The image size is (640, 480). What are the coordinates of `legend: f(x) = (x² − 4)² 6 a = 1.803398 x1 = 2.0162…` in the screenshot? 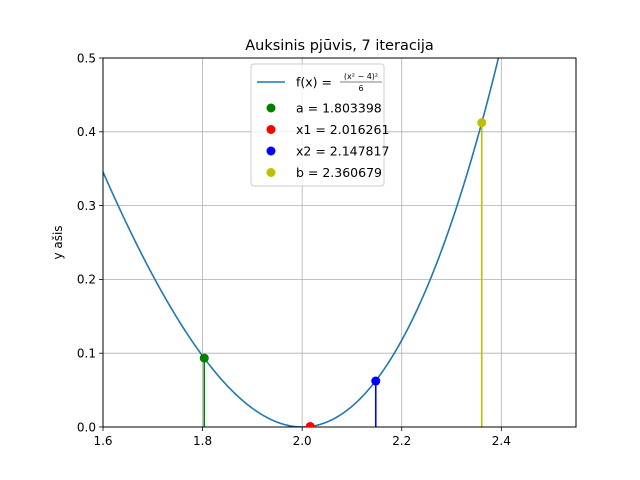 It's located at (319, 125).